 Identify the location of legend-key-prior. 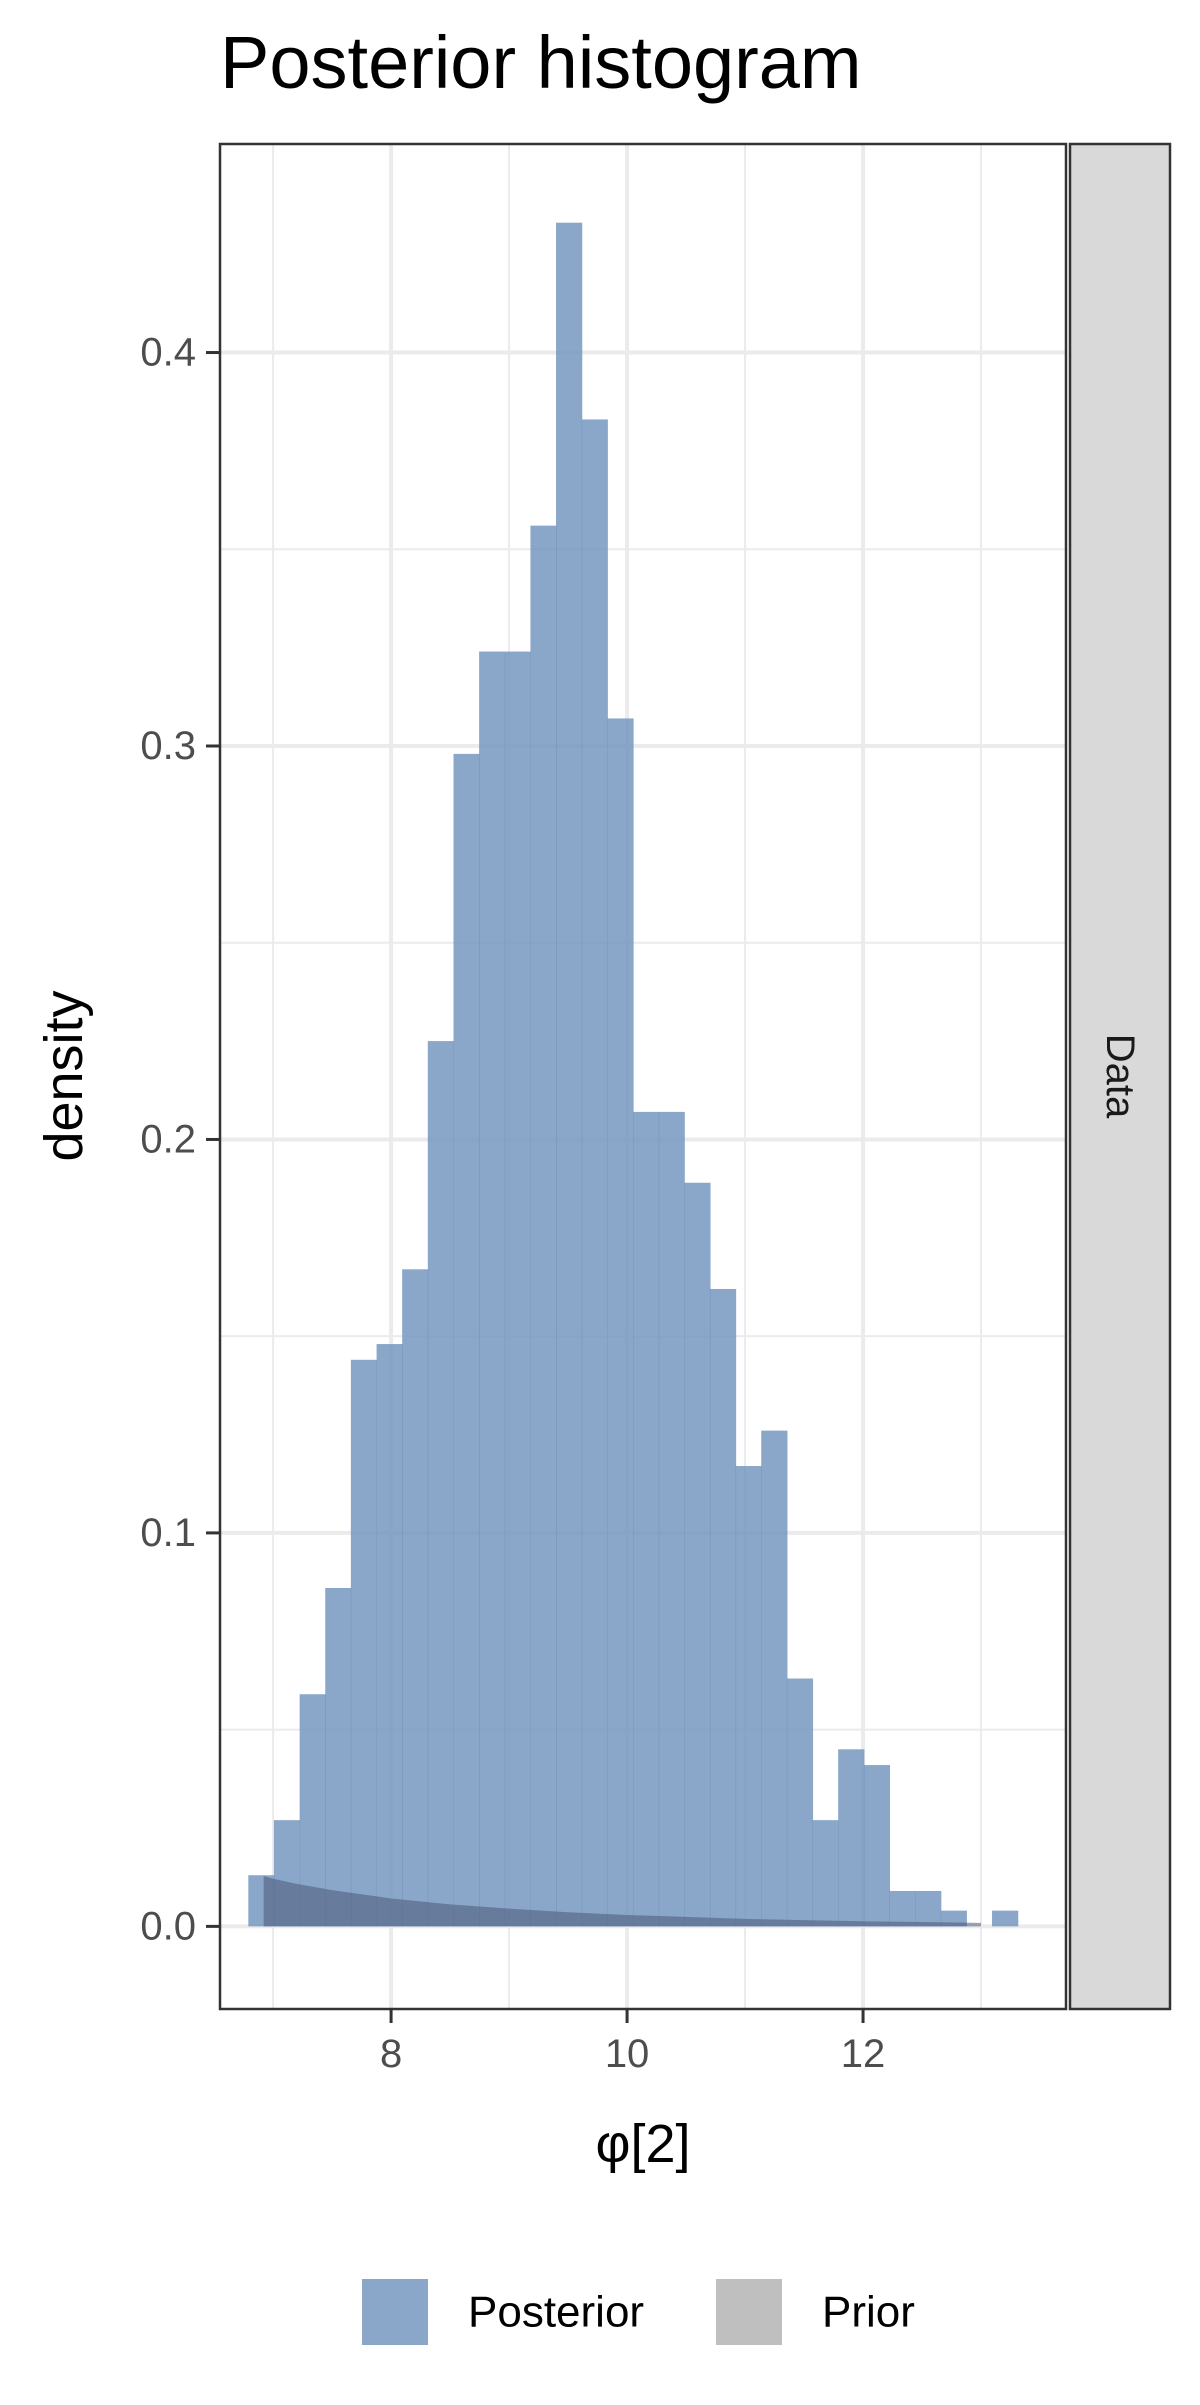
(749, 2312).